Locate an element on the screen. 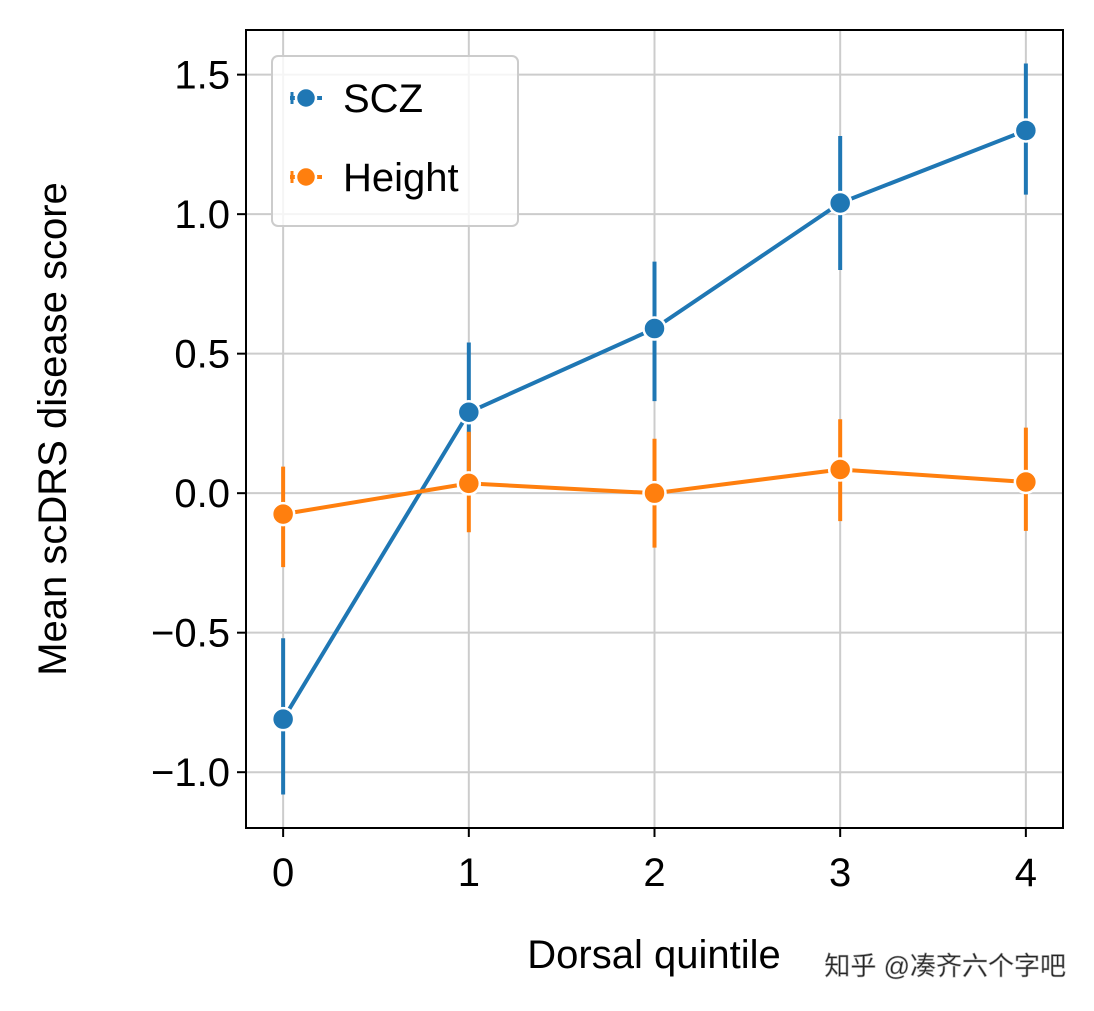  legend-label: Height is located at coordinates (401, 178).